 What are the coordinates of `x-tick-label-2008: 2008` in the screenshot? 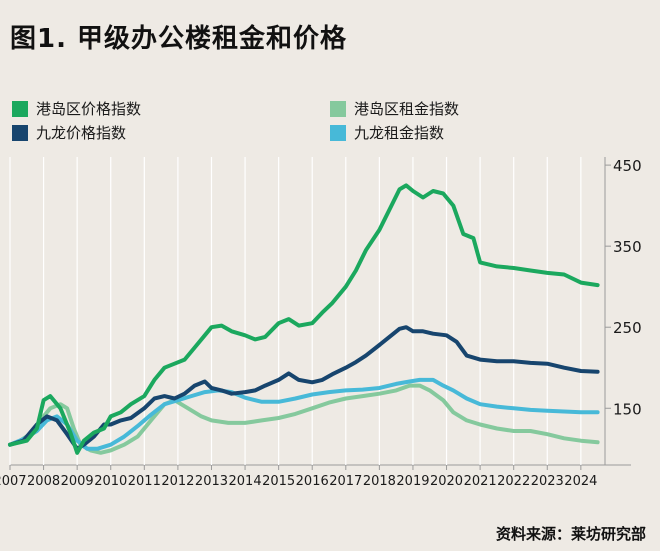 It's located at (43, 481).